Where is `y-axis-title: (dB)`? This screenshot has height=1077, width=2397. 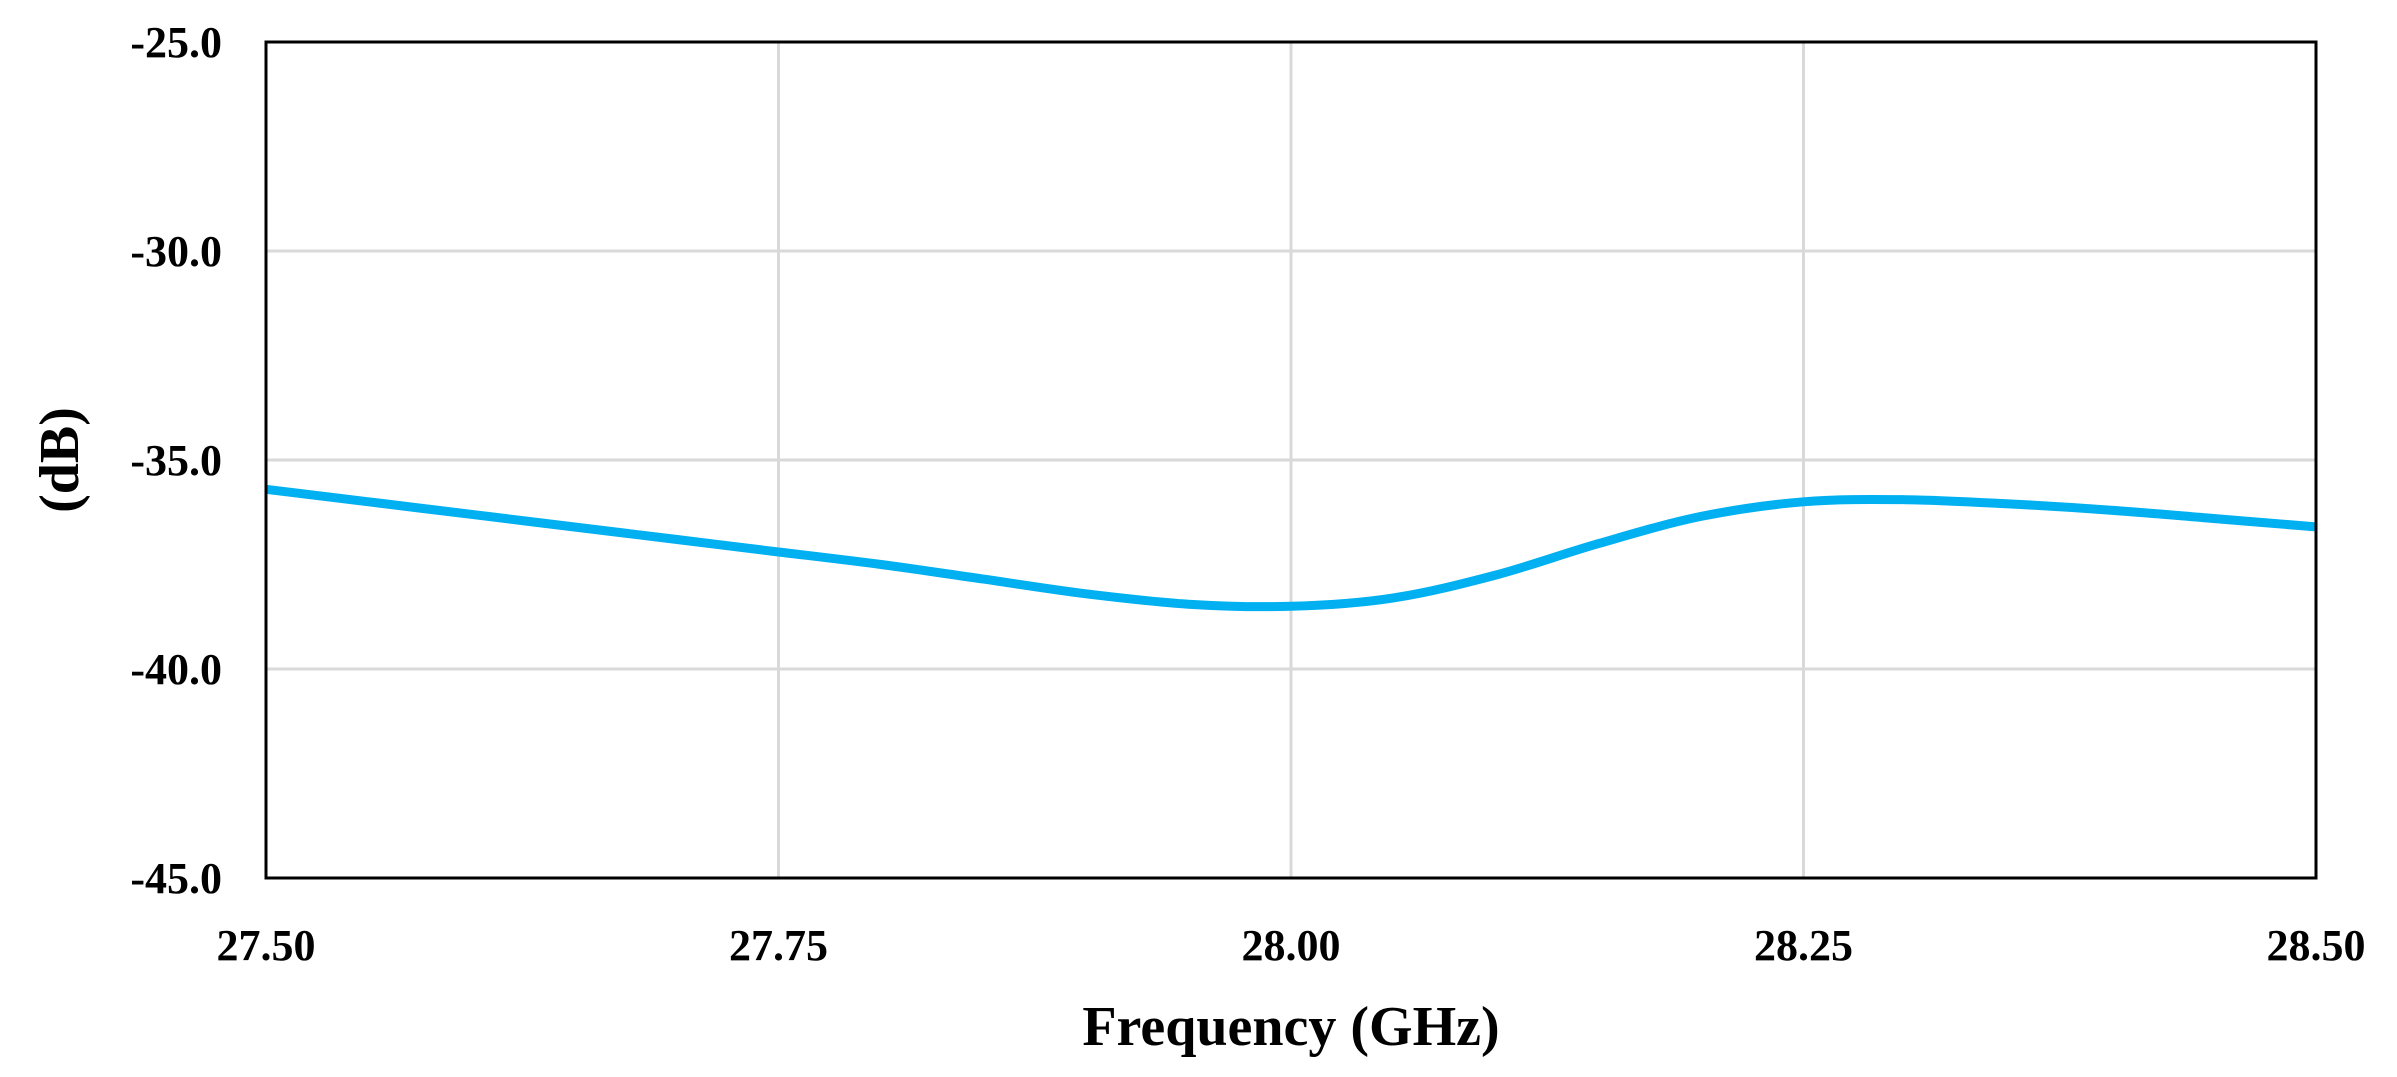
y-axis-title: (dB) is located at coordinates (60, 460).